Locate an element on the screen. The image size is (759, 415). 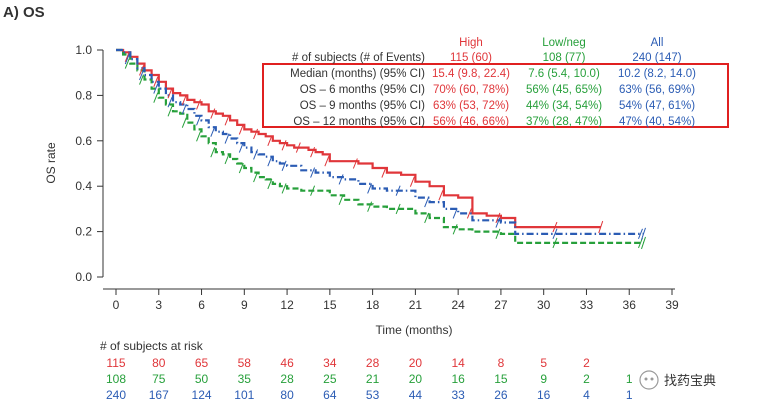
summary-row-label: # of subjects (# of Events) is located at coordinates (358, 58).